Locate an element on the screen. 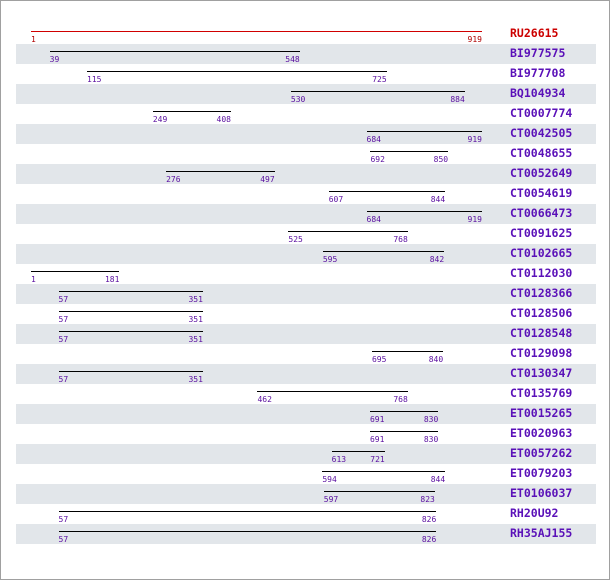 Image resolution: width=610 pixels, height=580 pixels. alignment-row: 691 830 ET0020963 is located at coordinates (306, 434).